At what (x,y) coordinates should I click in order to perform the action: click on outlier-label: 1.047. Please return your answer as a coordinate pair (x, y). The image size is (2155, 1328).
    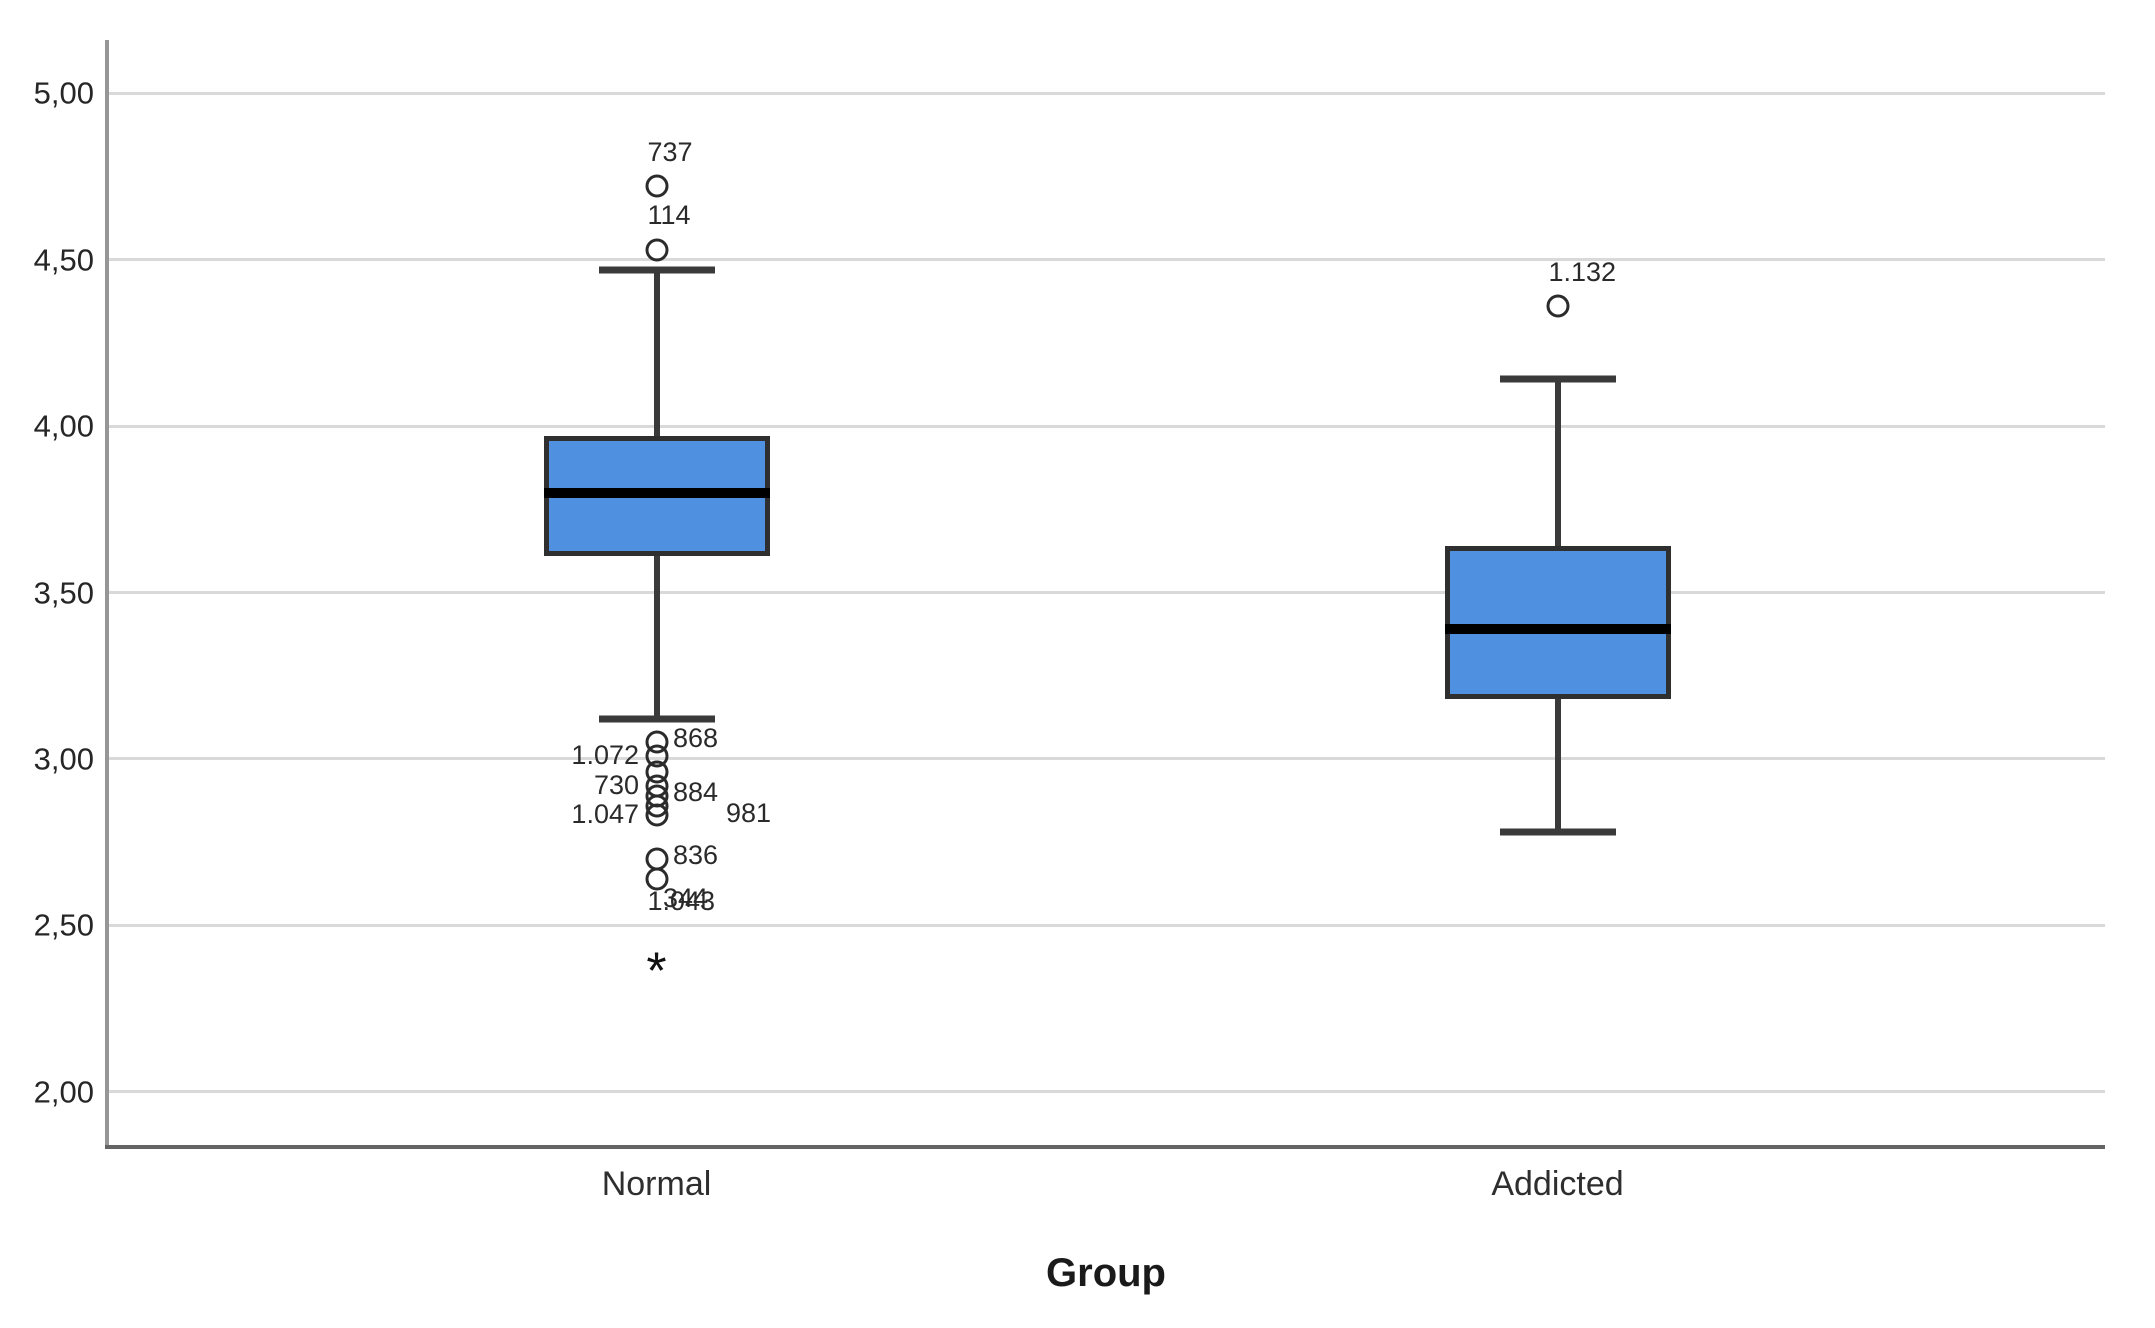
    Looking at the image, I should click on (605, 814).